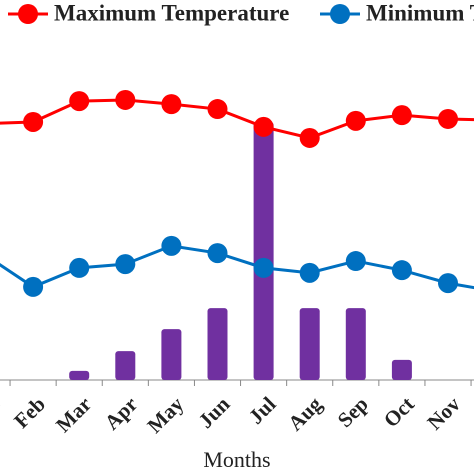 This screenshot has width=474, height=474. What do you see at coordinates (305, 414) in the screenshot?
I see `x-tick-label: Aug` at bounding box center [305, 414].